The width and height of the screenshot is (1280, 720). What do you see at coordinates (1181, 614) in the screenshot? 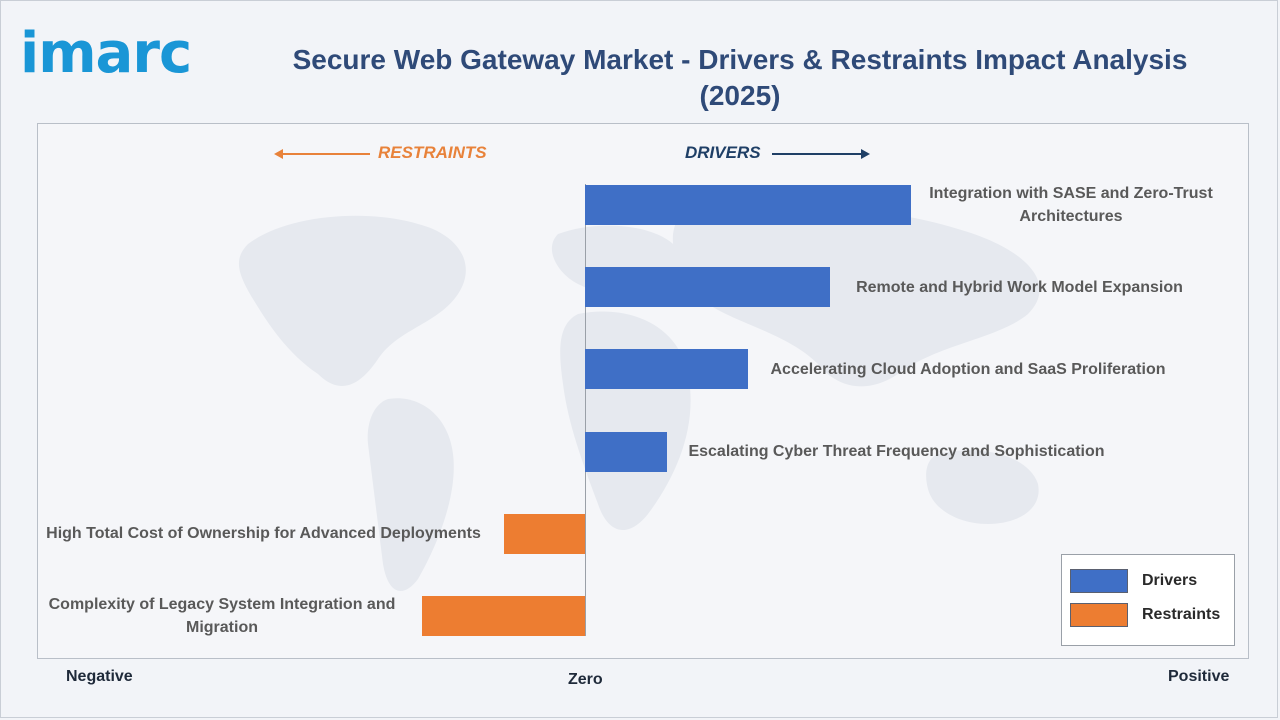
I see `legend-label-restraints: Restraints` at bounding box center [1181, 614].